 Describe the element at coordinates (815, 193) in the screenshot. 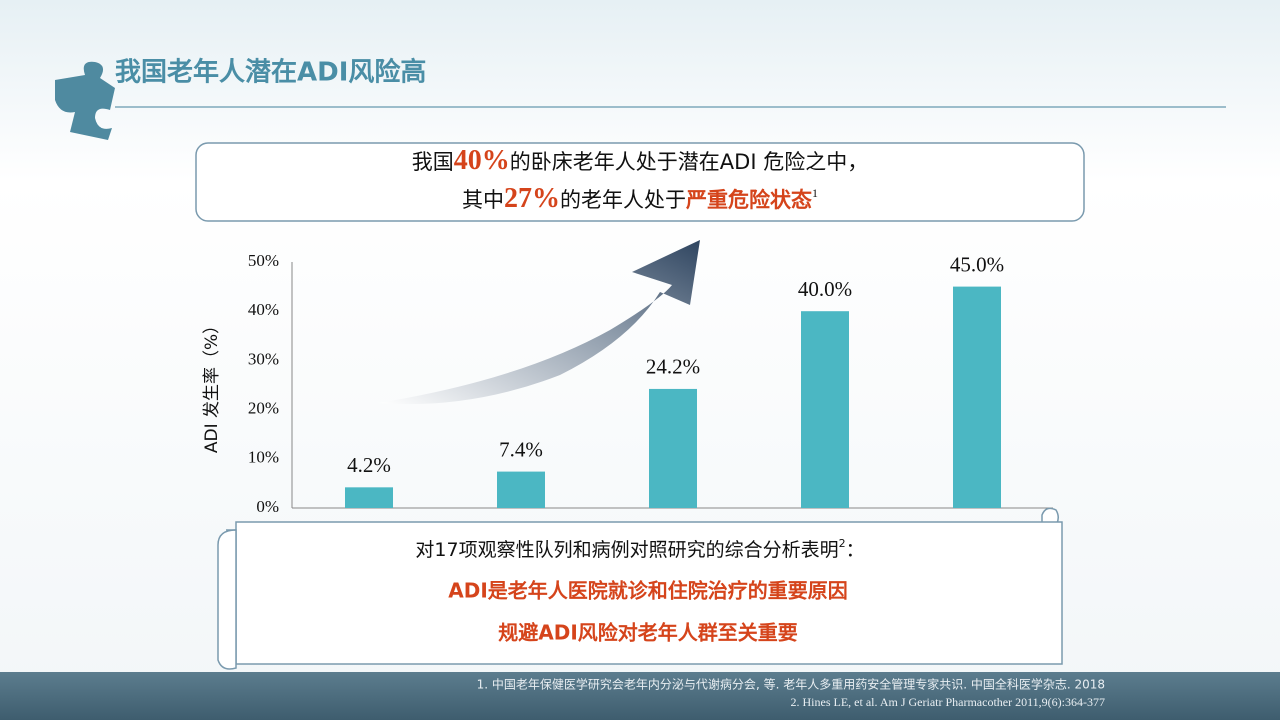

I see `footnote-ref: 1` at that location.